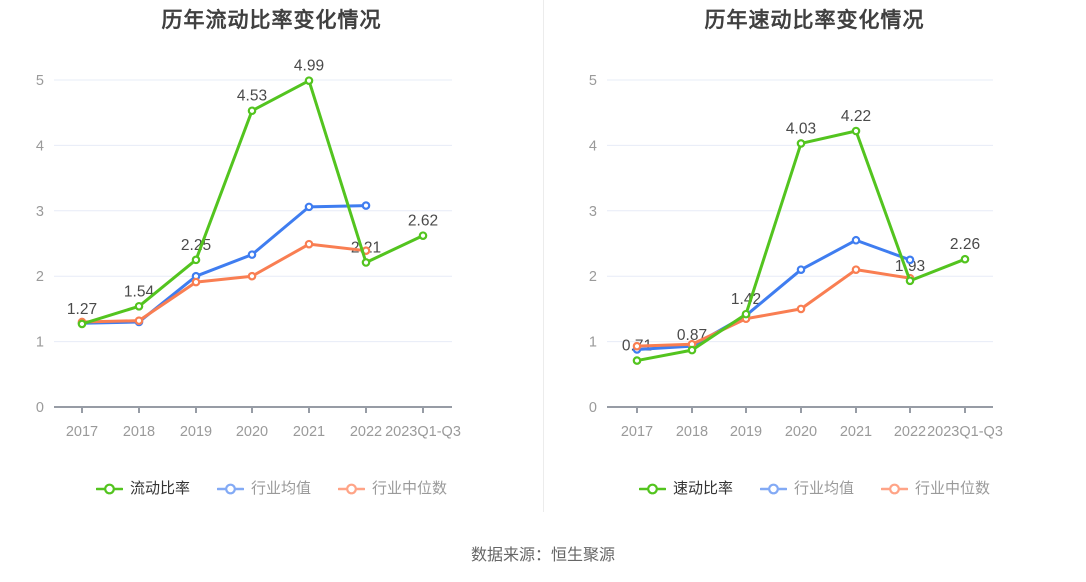 The height and width of the screenshot is (582, 1086). I want to click on svg-text: 4.03, so click(801, 128).